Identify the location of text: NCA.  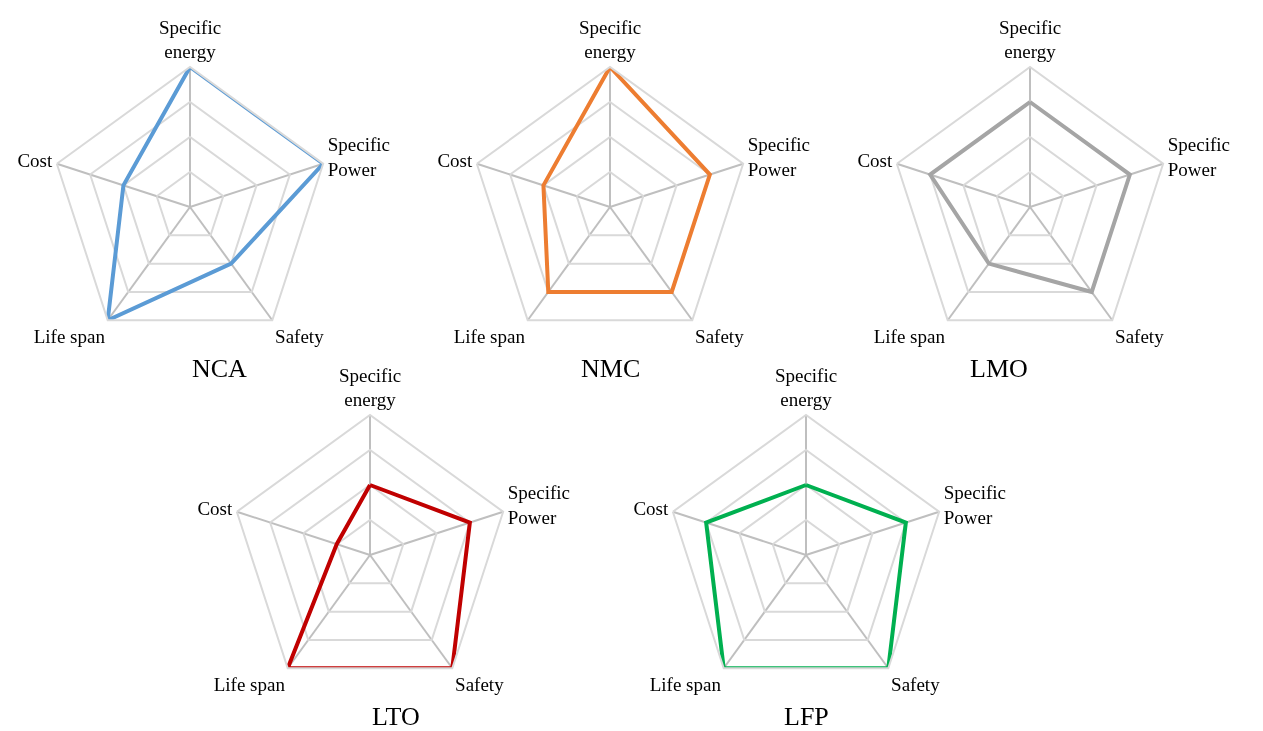
(220, 368).